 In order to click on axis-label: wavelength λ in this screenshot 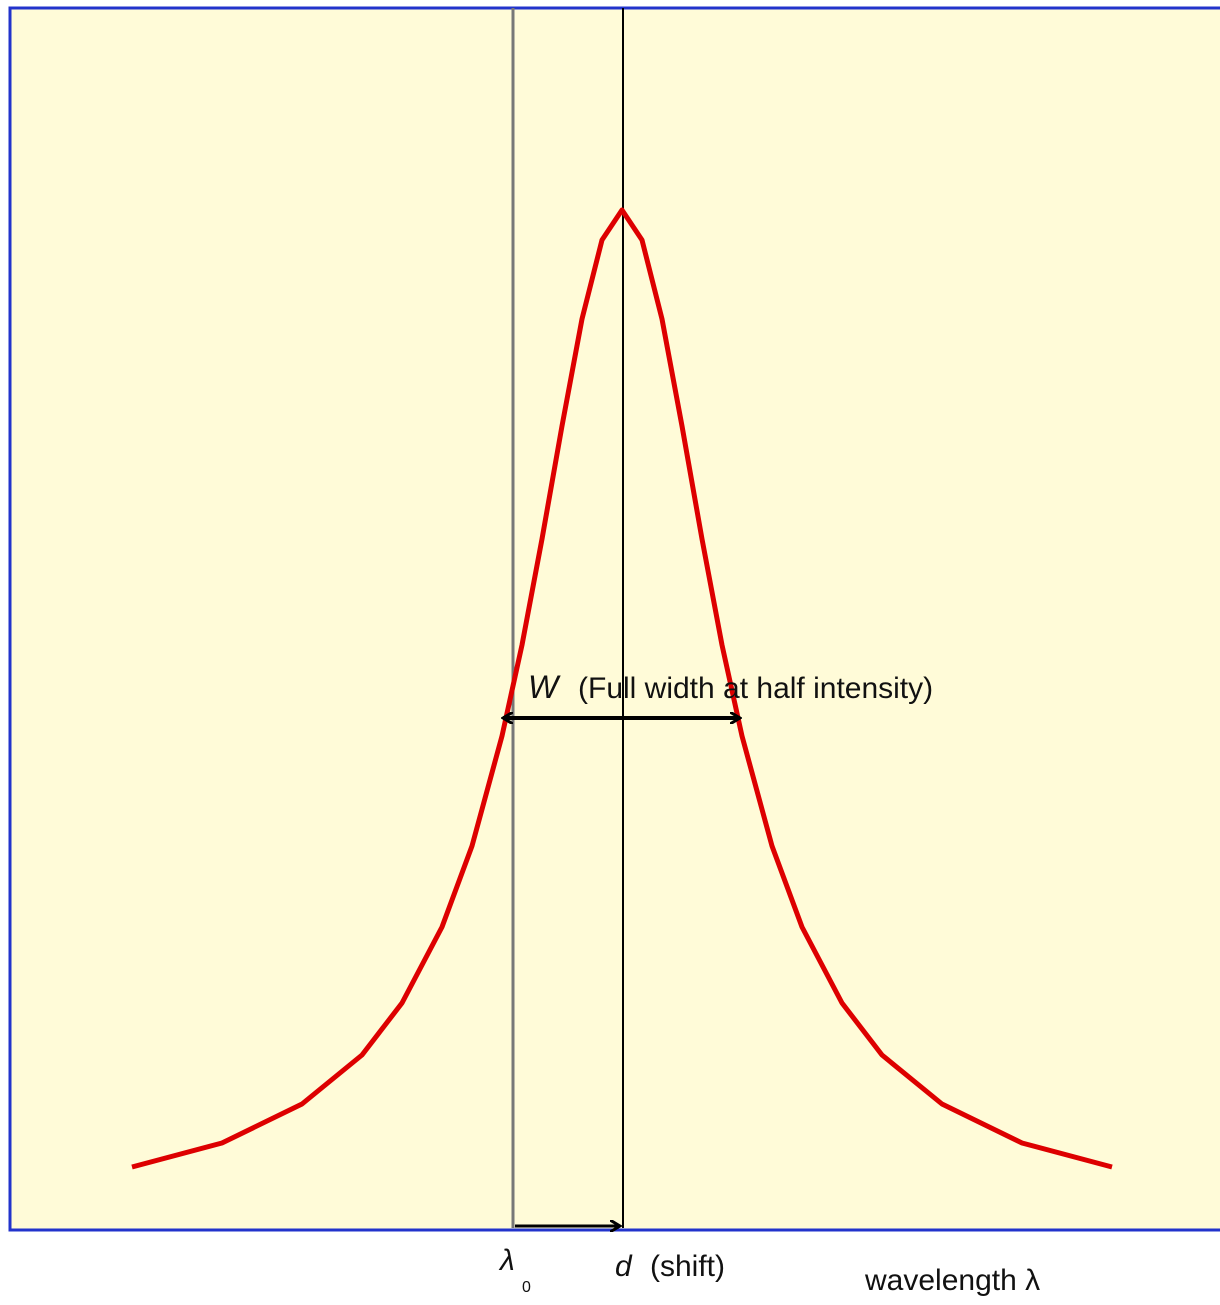, I will do `click(952, 1280)`.